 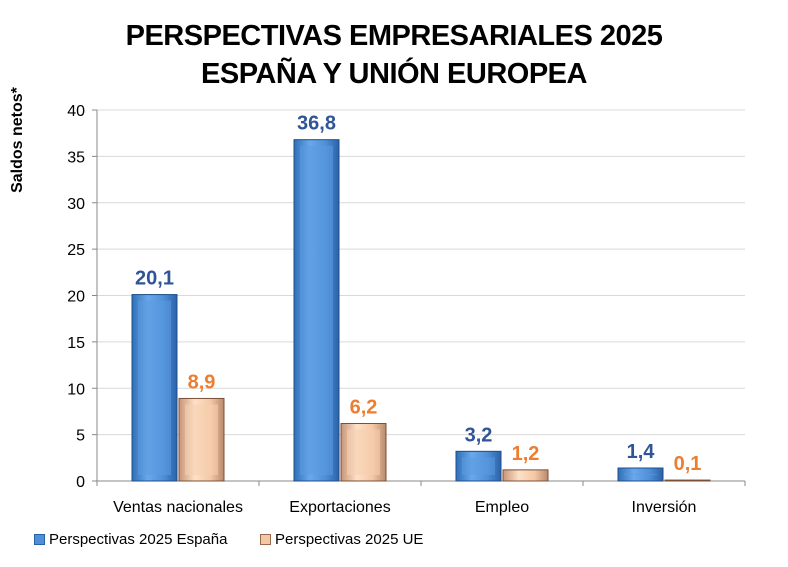 I want to click on legend-label-ue: Perspectivas 2025 UE, so click(x=349, y=539).